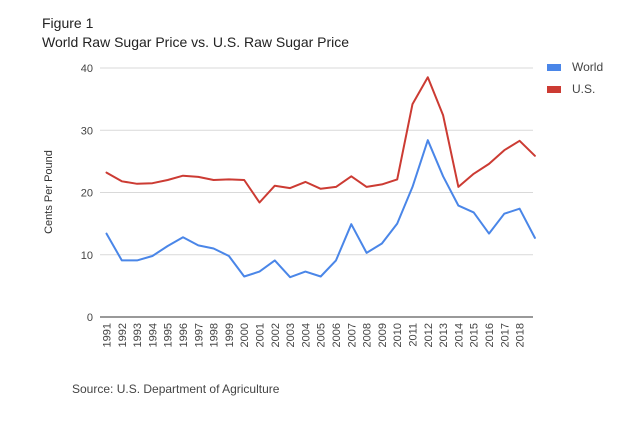 This screenshot has width=624, height=443. I want to click on y-tick-labels: 0 10 20 30 40, so click(87, 193).